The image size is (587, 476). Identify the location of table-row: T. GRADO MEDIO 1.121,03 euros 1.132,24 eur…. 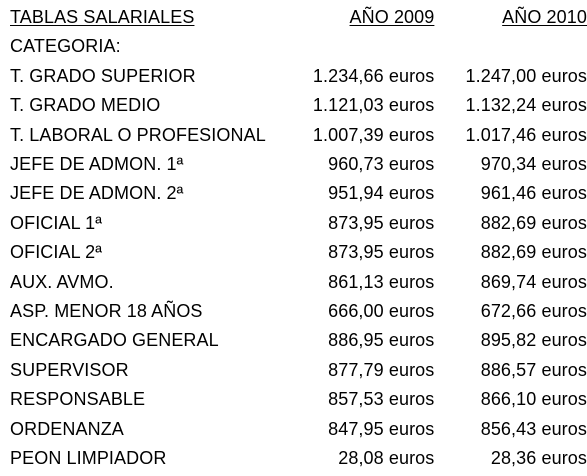
(298, 105).